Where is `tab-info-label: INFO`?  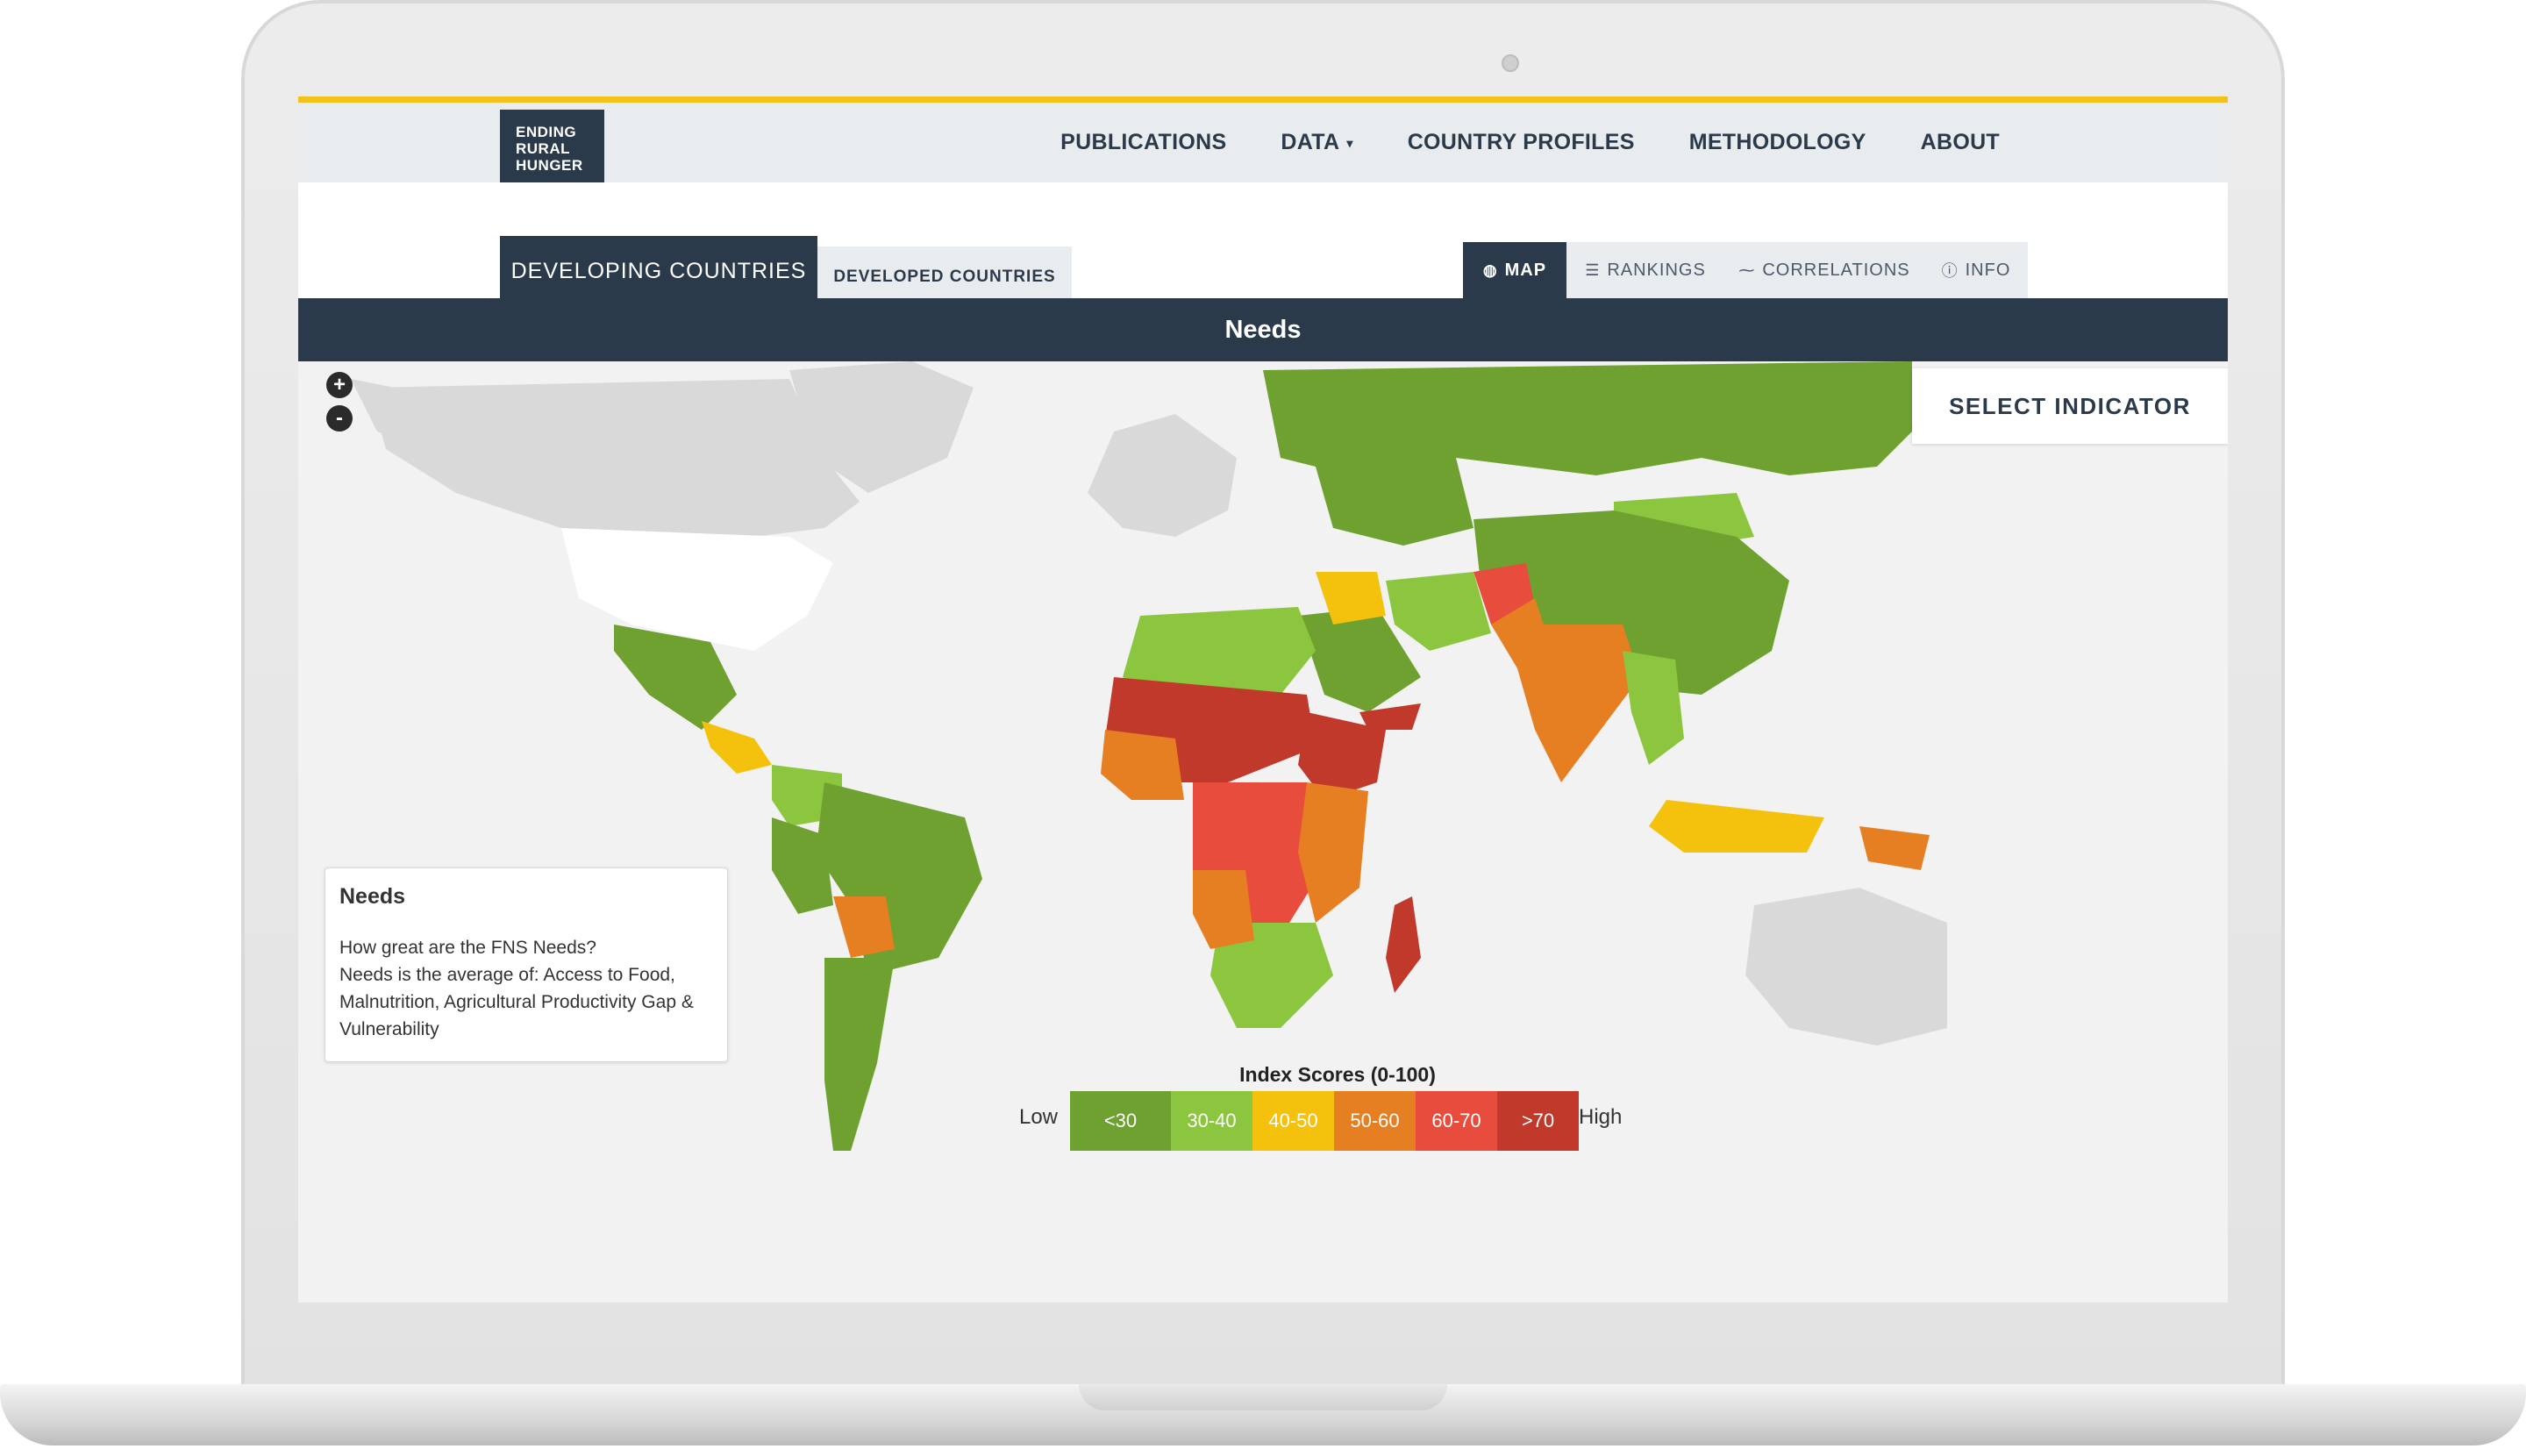
tab-info-label: INFO is located at coordinates (1988, 270).